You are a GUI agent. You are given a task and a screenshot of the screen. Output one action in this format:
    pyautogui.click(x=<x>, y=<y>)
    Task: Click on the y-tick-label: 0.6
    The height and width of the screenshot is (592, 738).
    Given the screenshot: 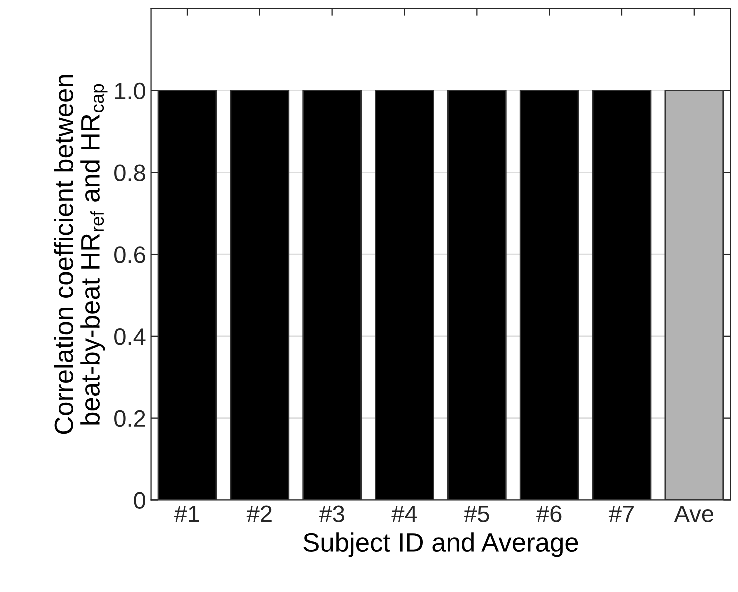 What is the action you would take?
    pyautogui.click(x=130, y=255)
    